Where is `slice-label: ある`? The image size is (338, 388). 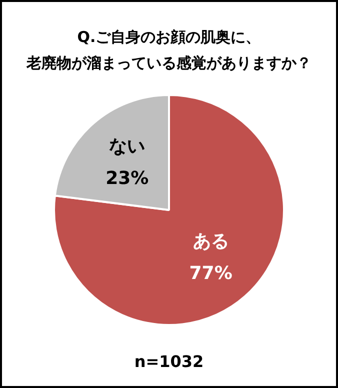
slice-label: ある is located at coordinates (210, 241).